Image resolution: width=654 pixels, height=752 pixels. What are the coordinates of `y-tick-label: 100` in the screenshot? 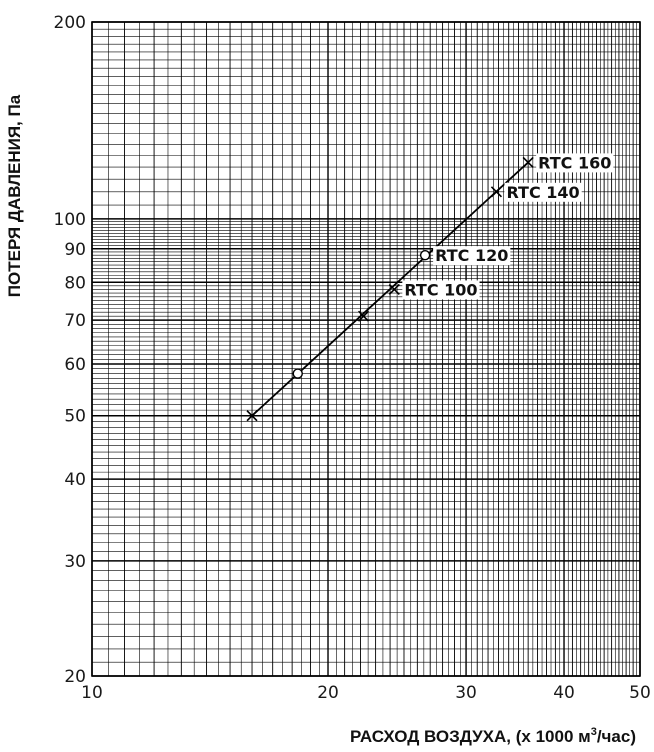 It's located at (70, 220).